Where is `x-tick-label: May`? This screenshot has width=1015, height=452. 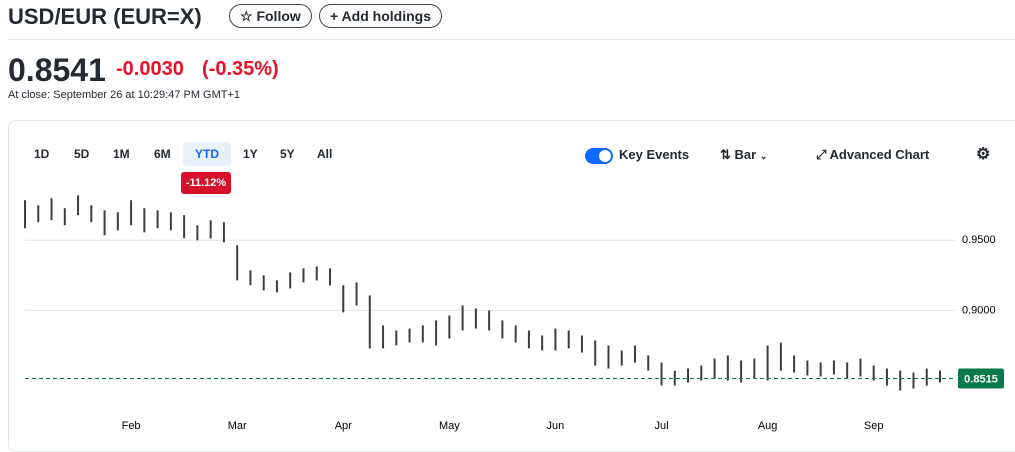
x-tick-label: May is located at coordinates (449, 426).